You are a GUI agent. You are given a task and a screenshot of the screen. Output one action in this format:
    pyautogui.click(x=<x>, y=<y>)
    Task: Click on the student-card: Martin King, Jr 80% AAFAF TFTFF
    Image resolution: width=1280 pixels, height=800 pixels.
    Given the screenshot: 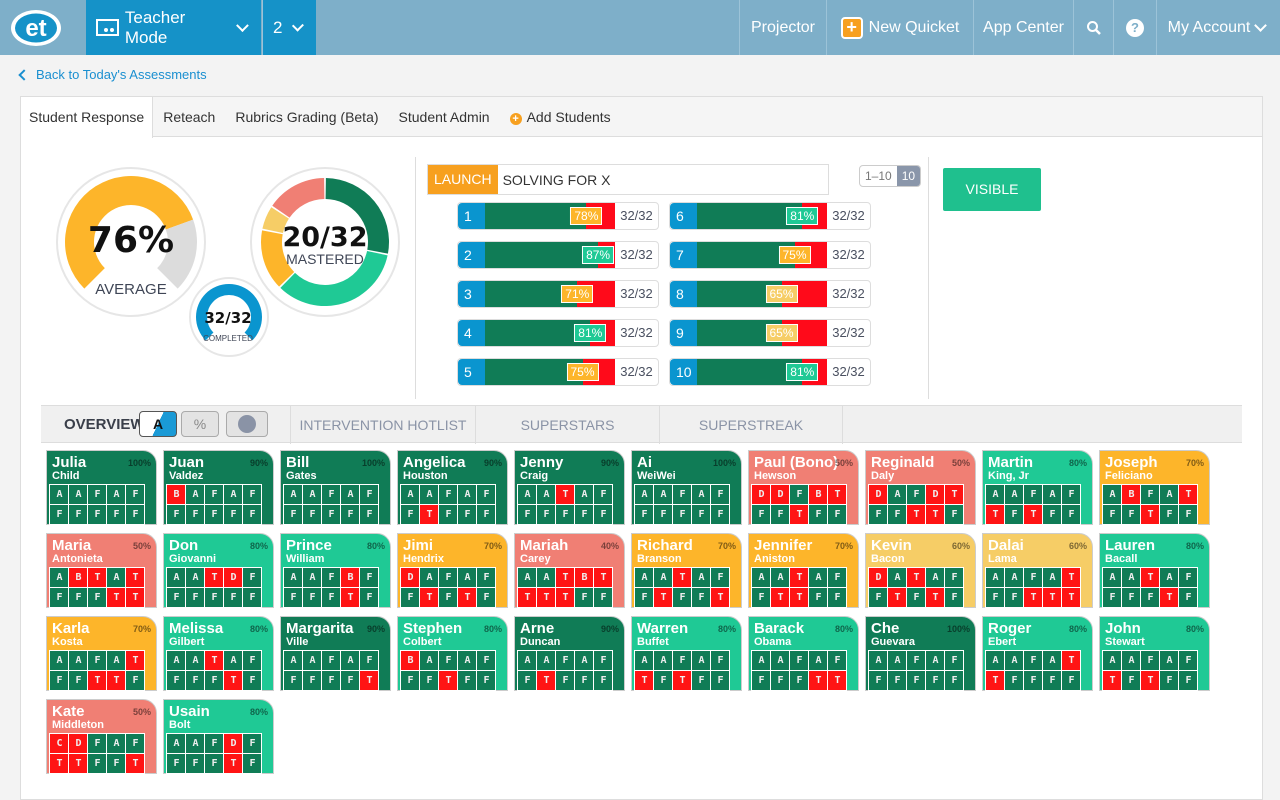 What is the action you would take?
    pyautogui.click(x=1037, y=487)
    